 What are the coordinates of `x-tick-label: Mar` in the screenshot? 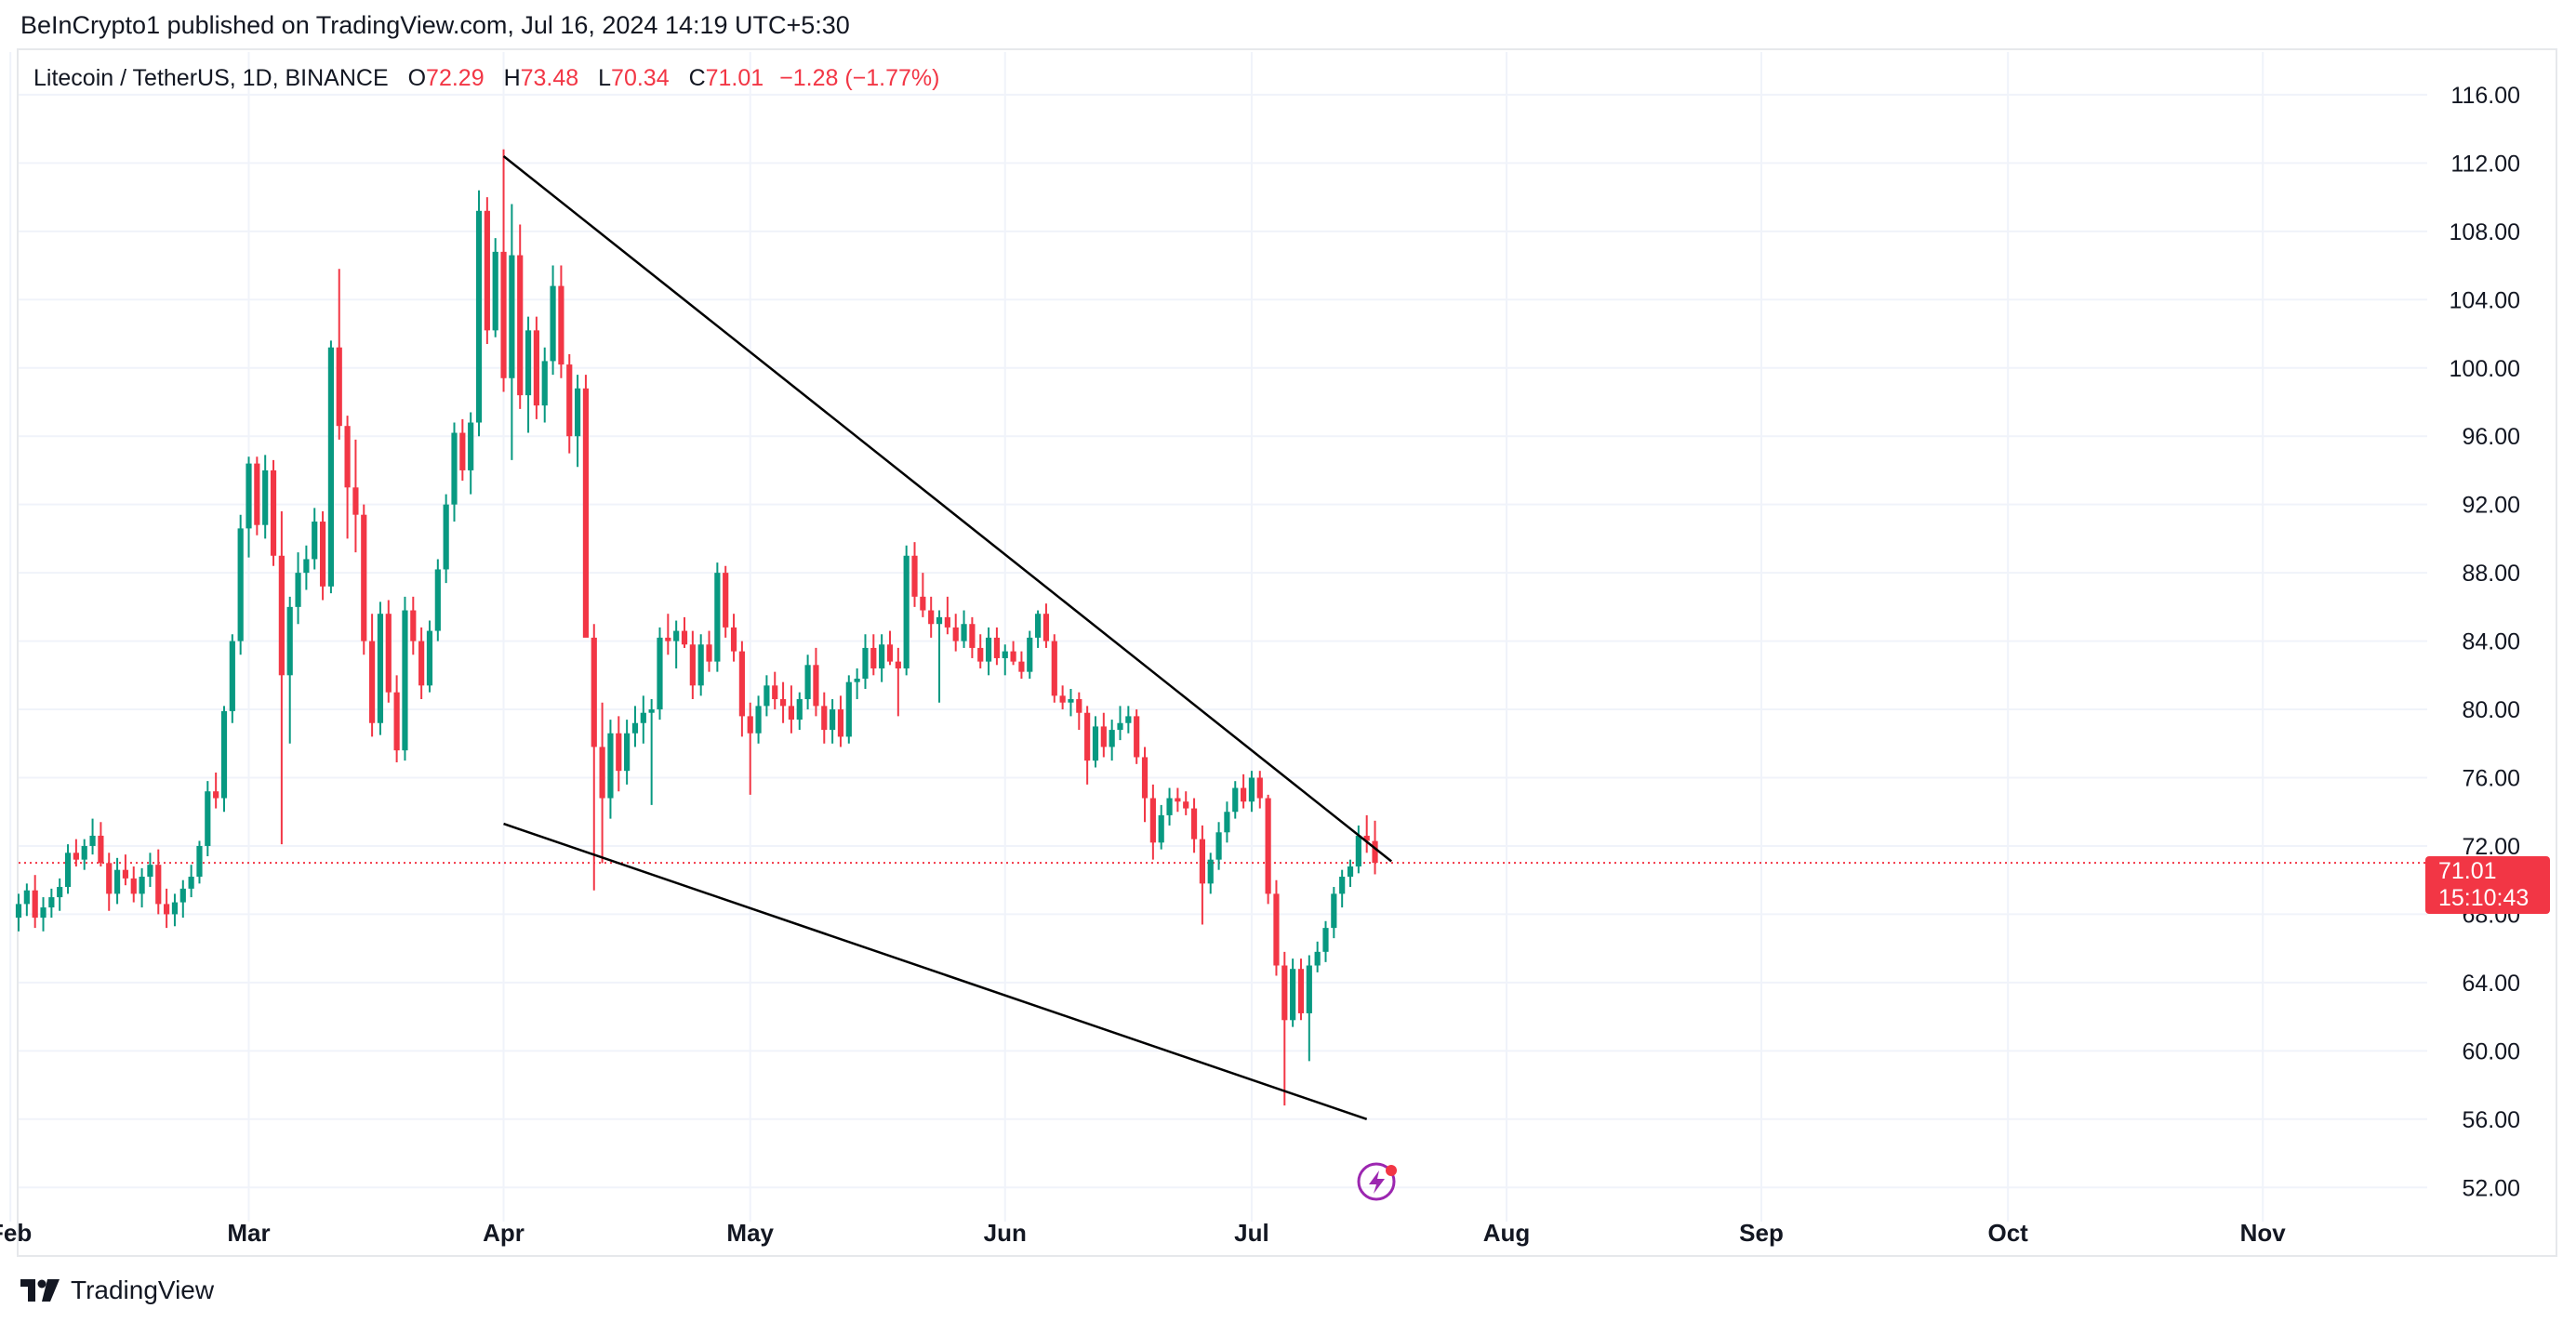 It's located at (248, 1233).